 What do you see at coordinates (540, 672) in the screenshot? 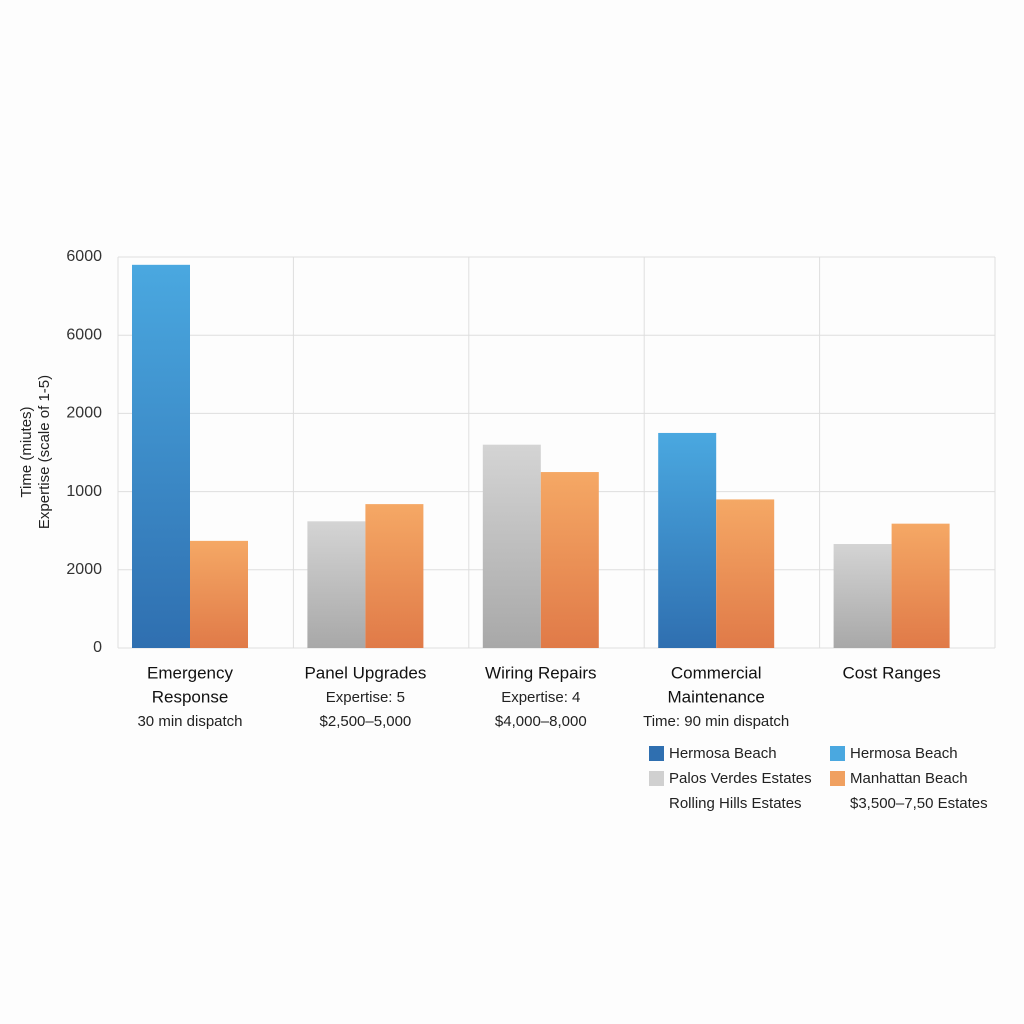
I see `x-tick-label: Wiring Repairs` at bounding box center [540, 672].